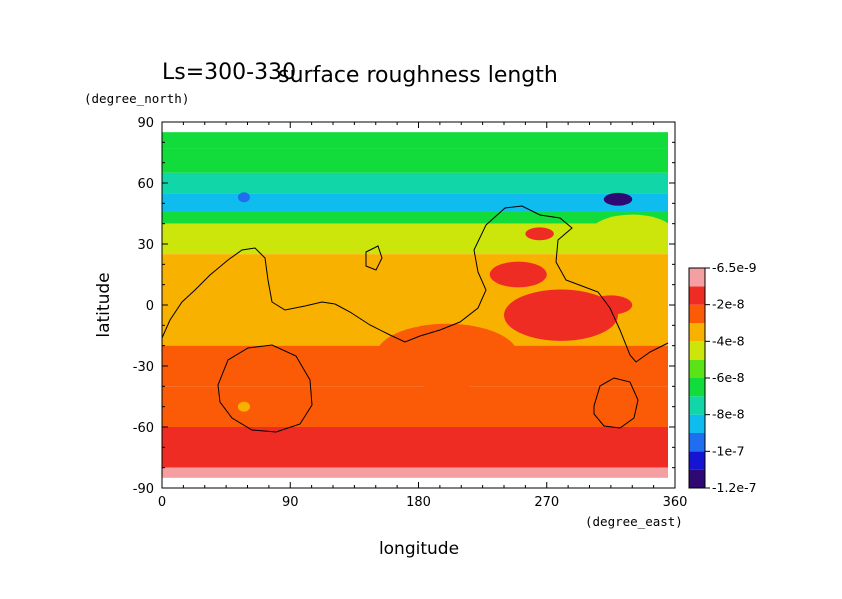 The width and height of the screenshot is (842, 599). What do you see at coordinates (145, 184) in the screenshot?
I see `y-tick-label: 60` at bounding box center [145, 184].